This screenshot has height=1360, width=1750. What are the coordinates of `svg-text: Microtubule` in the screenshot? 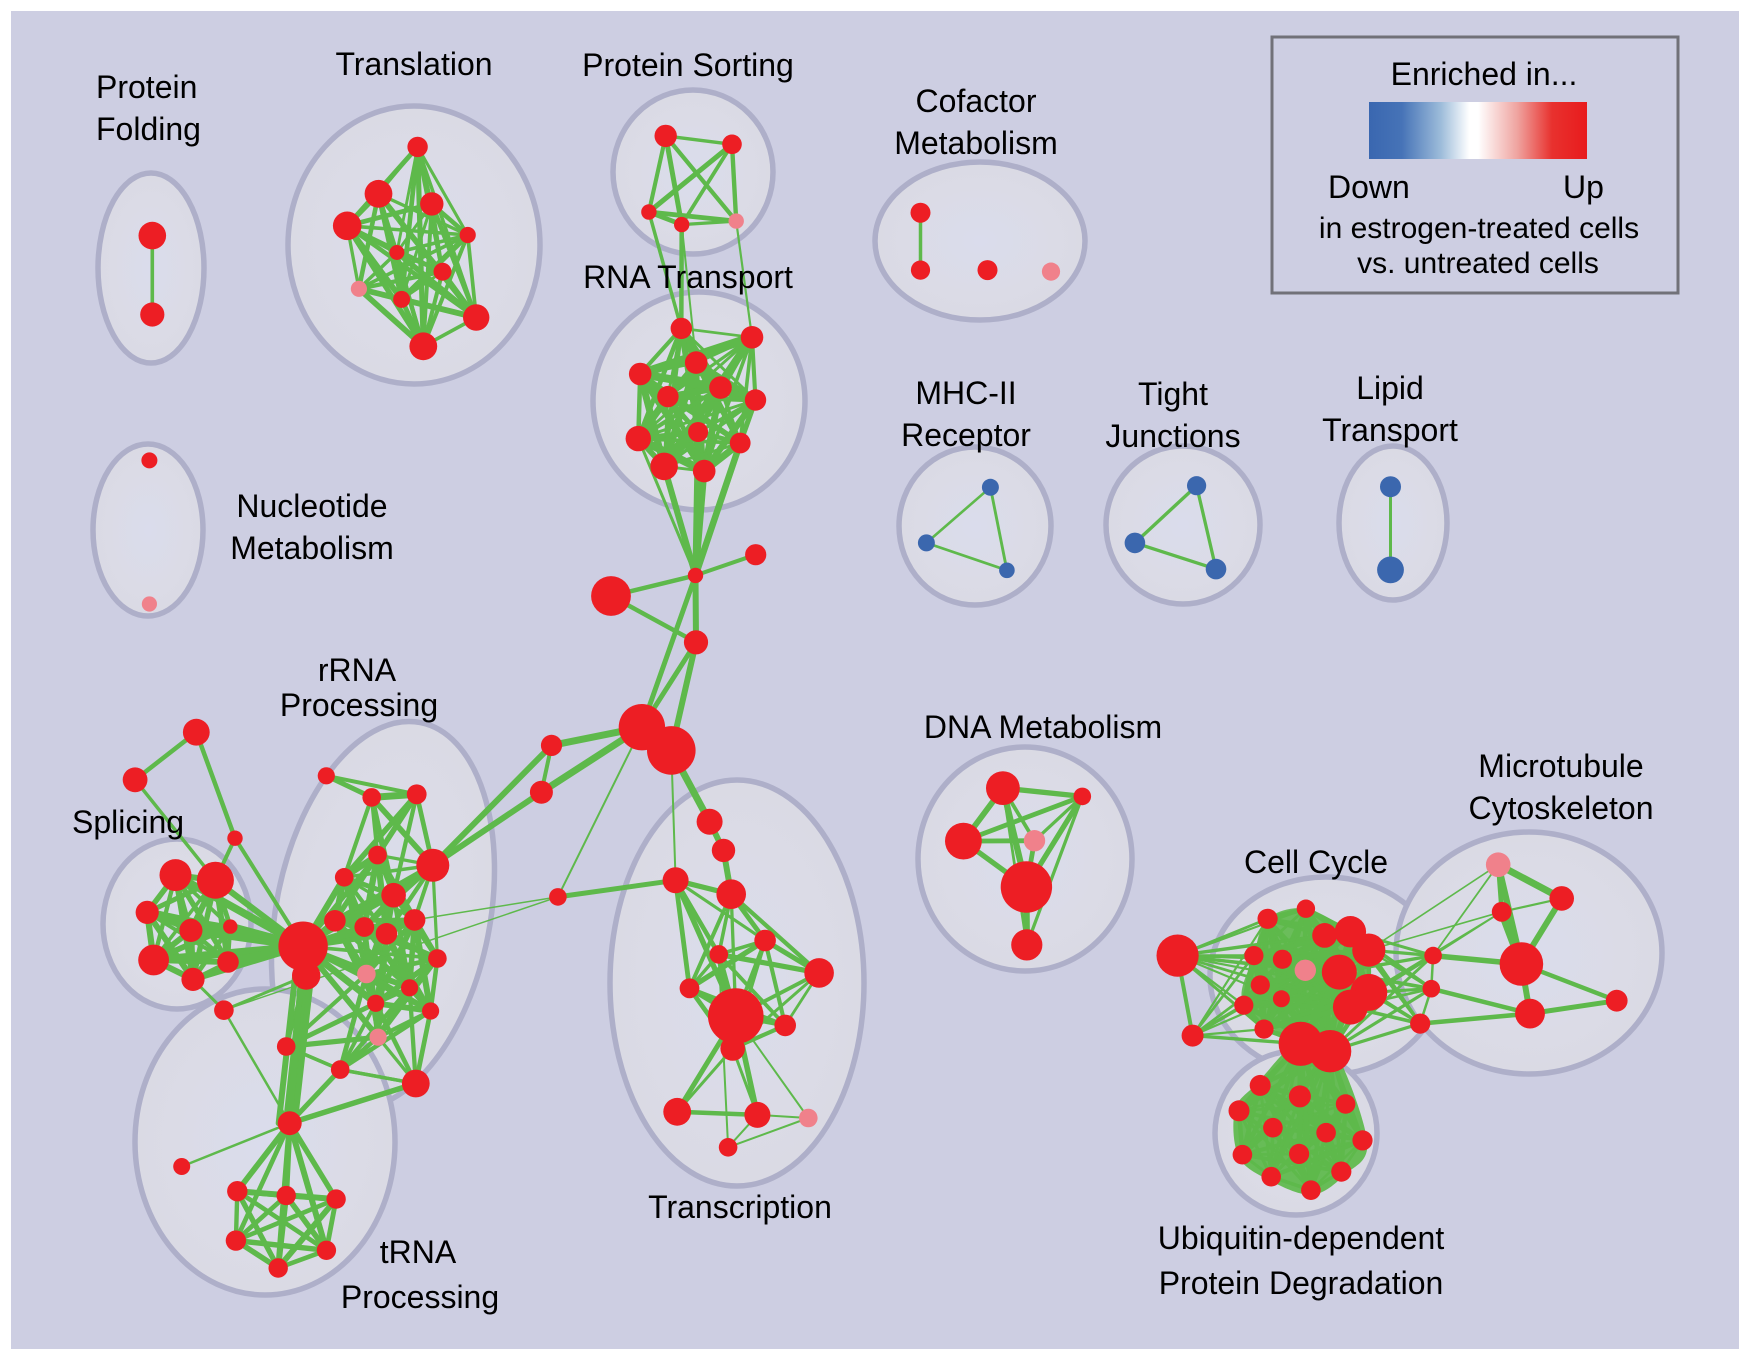 It's located at (1560, 766).